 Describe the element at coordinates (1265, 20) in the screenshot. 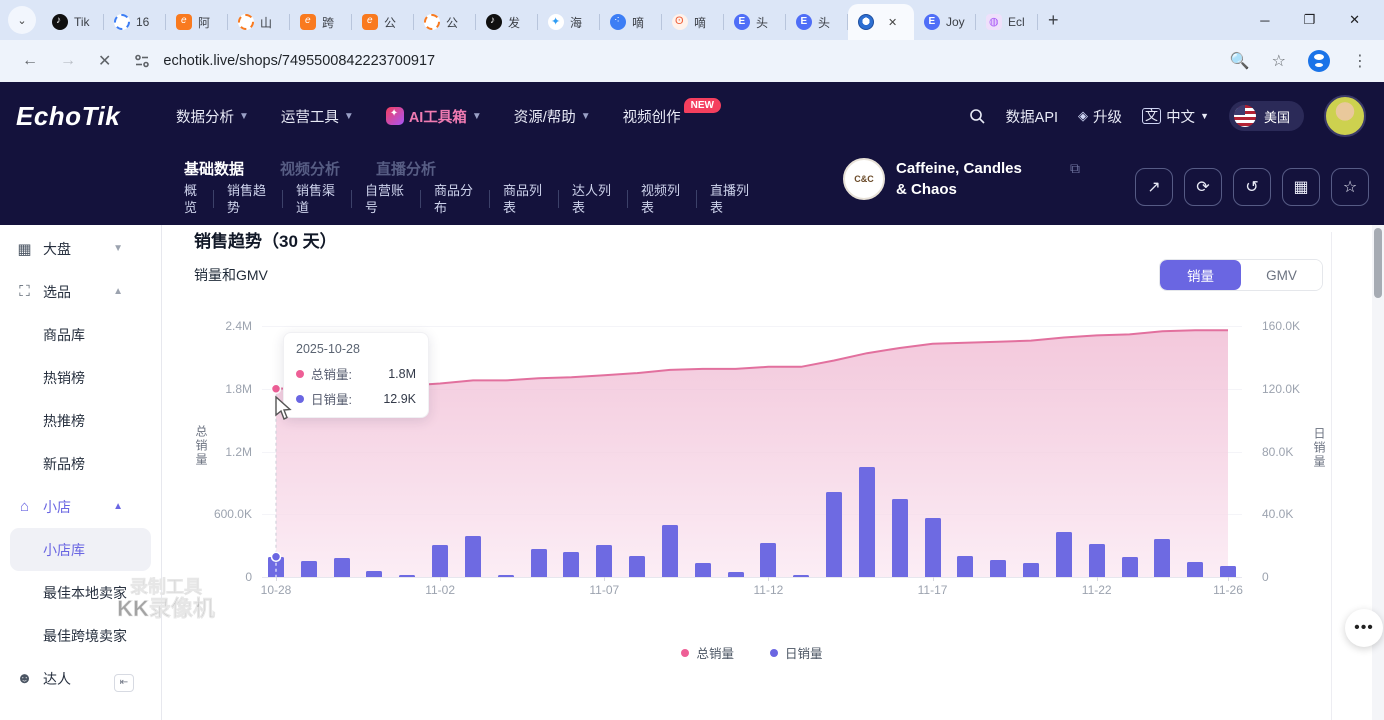

I see `minimize-button: ─` at that location.